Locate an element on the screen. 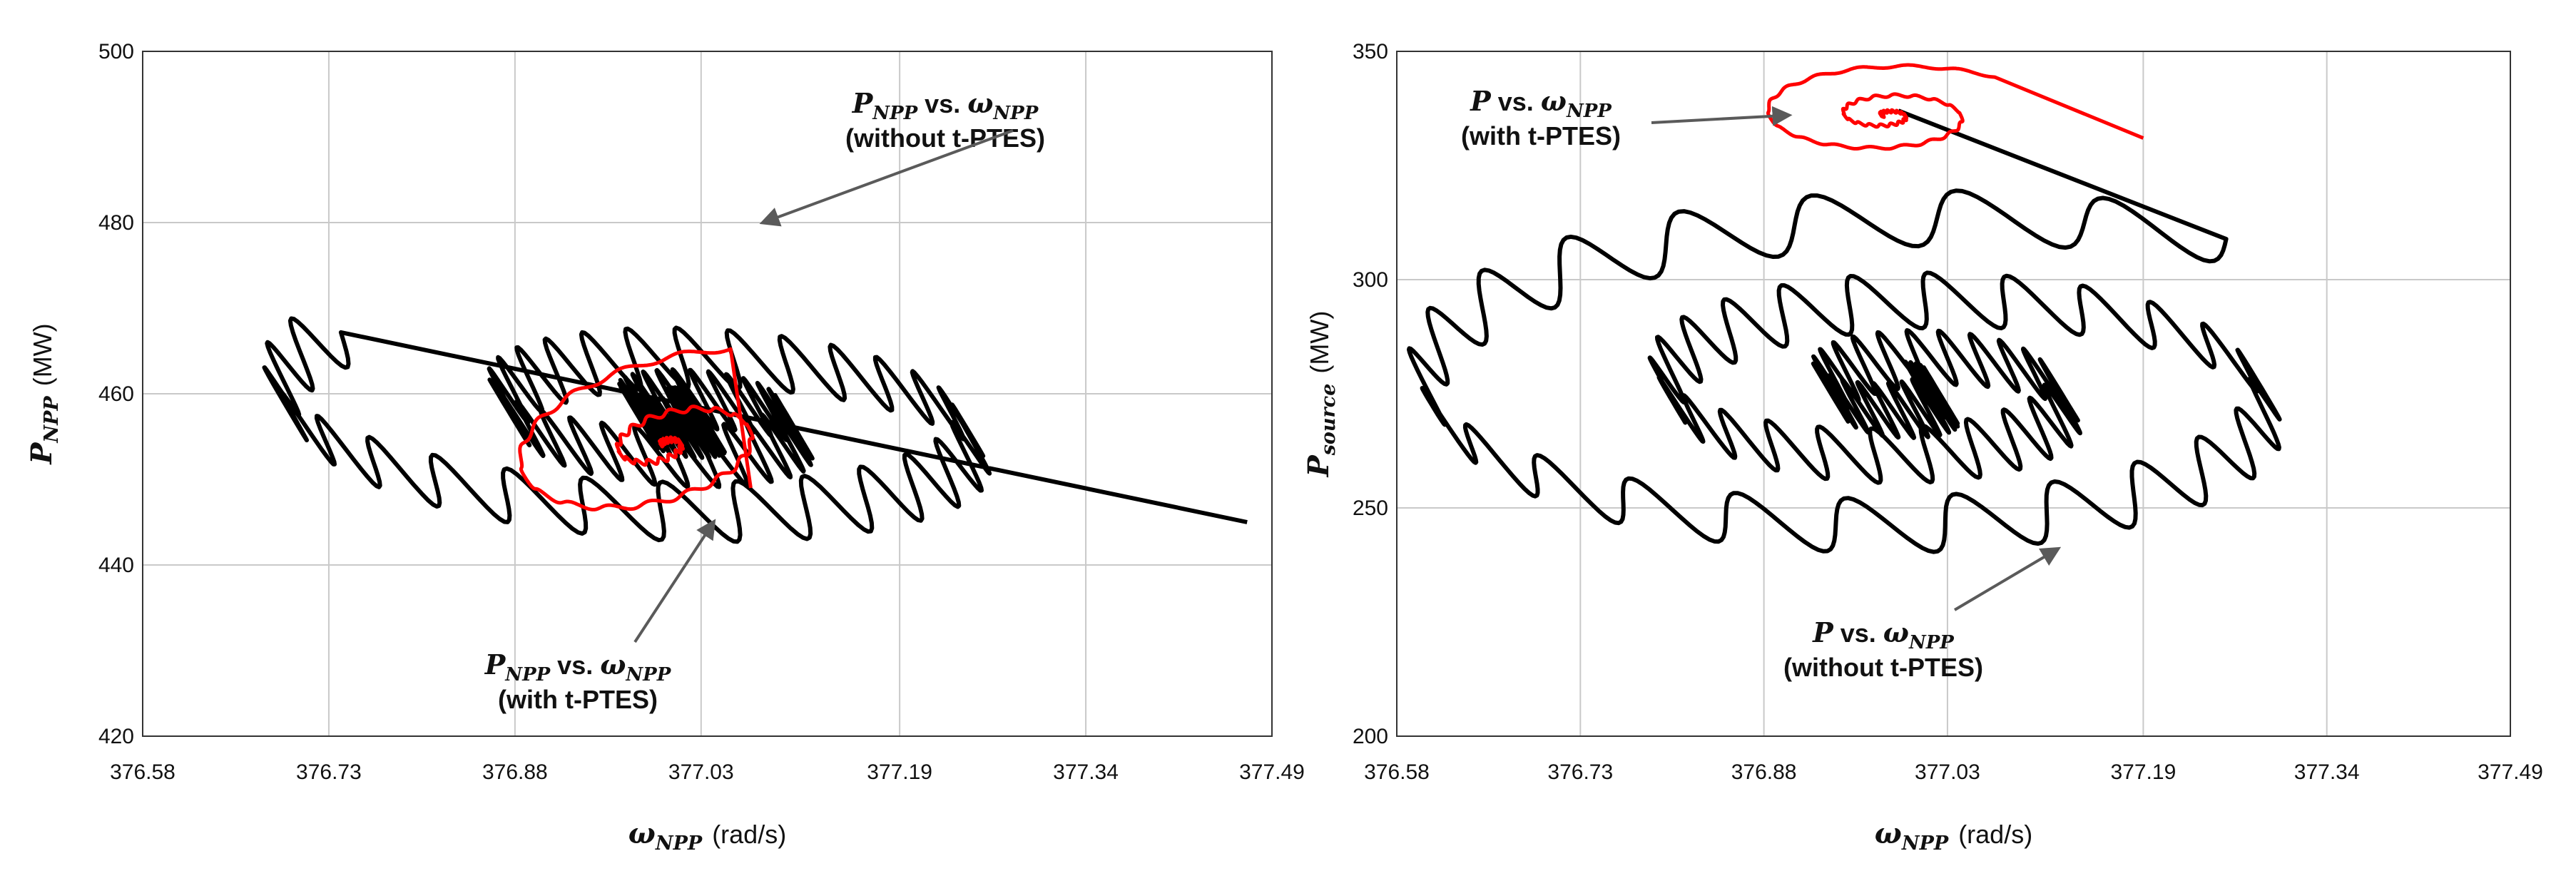  annotation-1: PNPP vs. ωNPP(without t-PTES) is located at coordinates (902, 157).